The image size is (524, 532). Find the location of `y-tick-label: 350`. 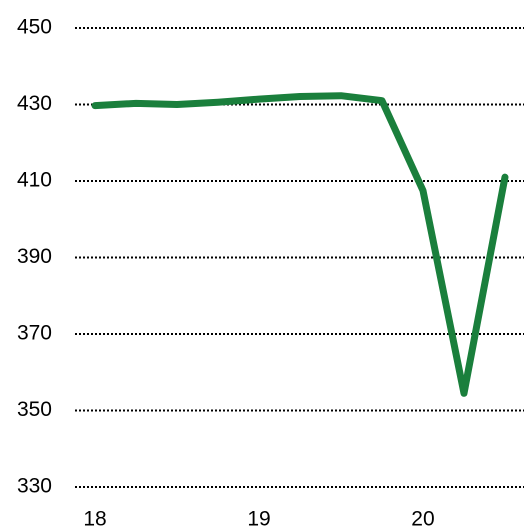

y-tick-label: 350 is located at coordinates (34, 409).